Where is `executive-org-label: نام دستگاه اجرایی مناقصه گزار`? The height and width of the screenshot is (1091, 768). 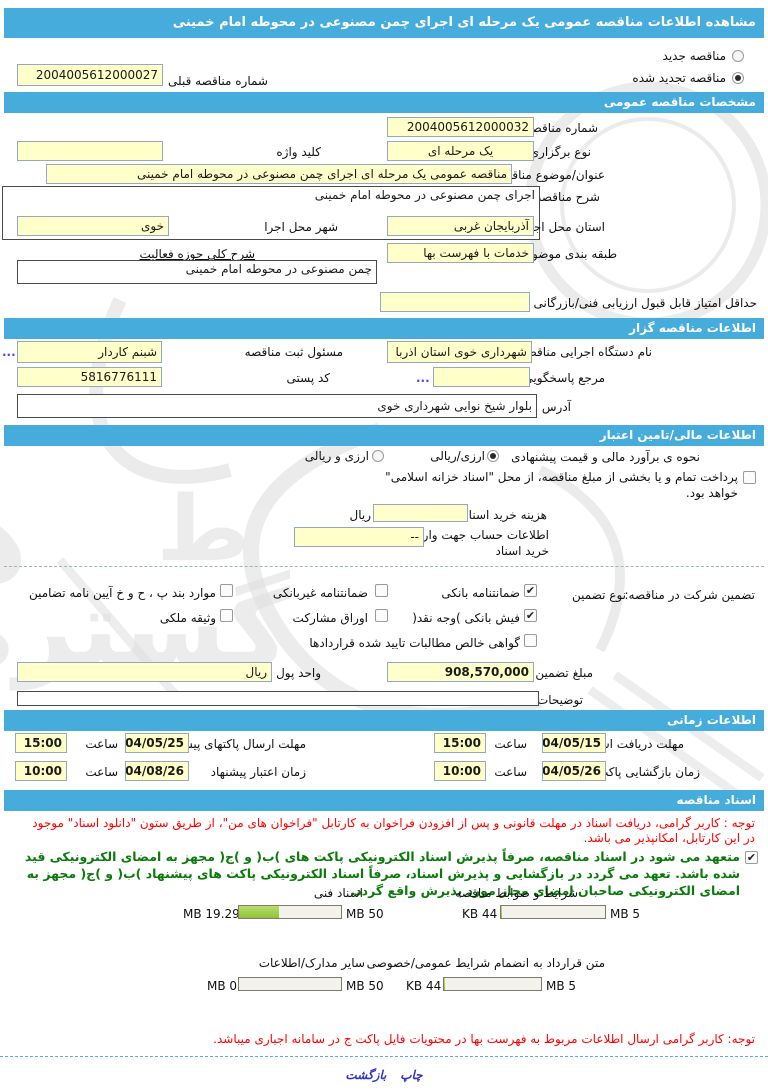
executive-org-label: نام دستگاه اجرایی مناقصه گزار is located at coordinates (573, 352).